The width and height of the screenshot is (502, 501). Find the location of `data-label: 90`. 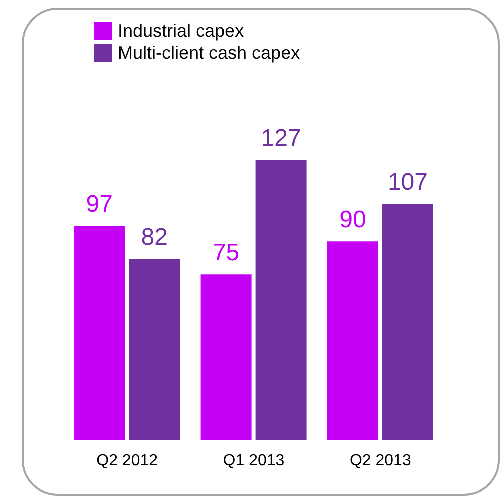

data-label: 90 is located at coordinates (353, 220).